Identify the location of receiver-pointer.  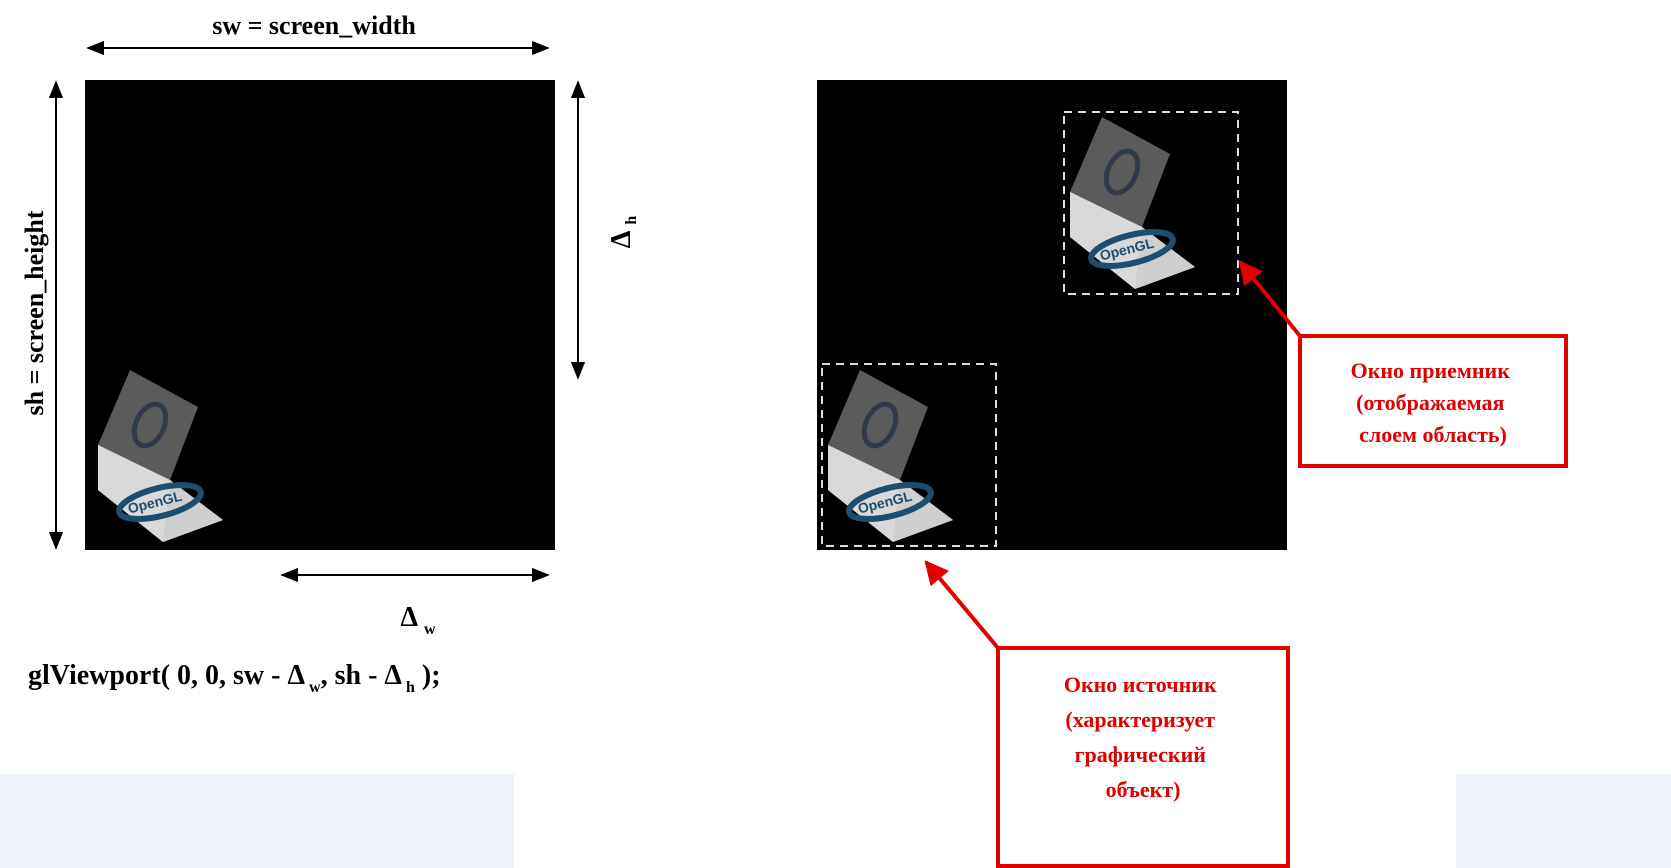
(1270, 299).